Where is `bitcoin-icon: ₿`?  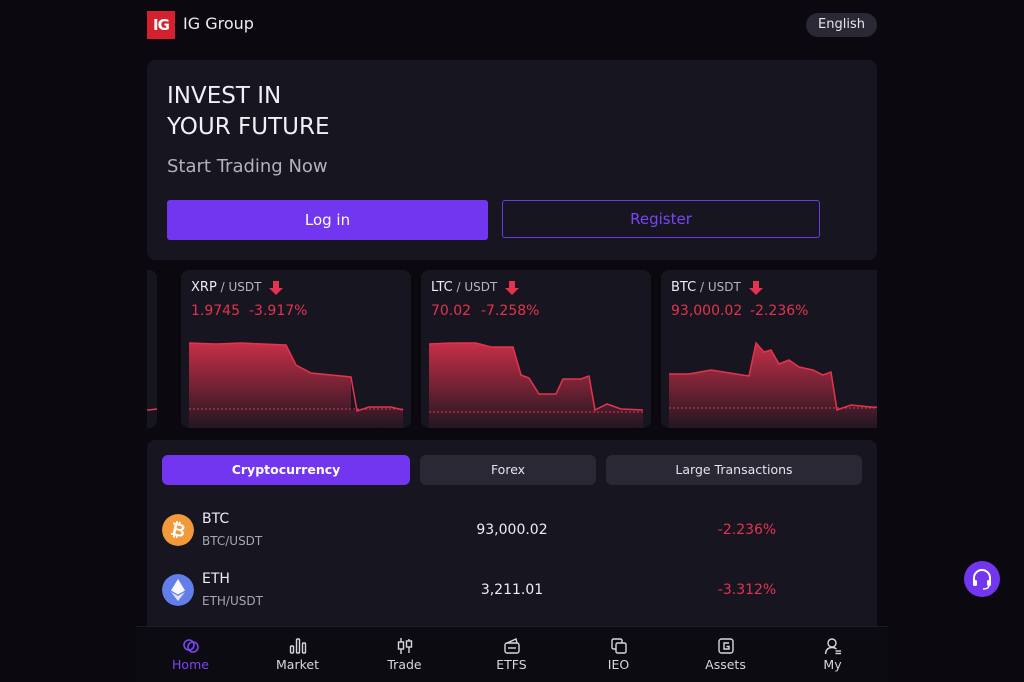
bitcoin-icon: ₿ is located at coordinates (178, 530).